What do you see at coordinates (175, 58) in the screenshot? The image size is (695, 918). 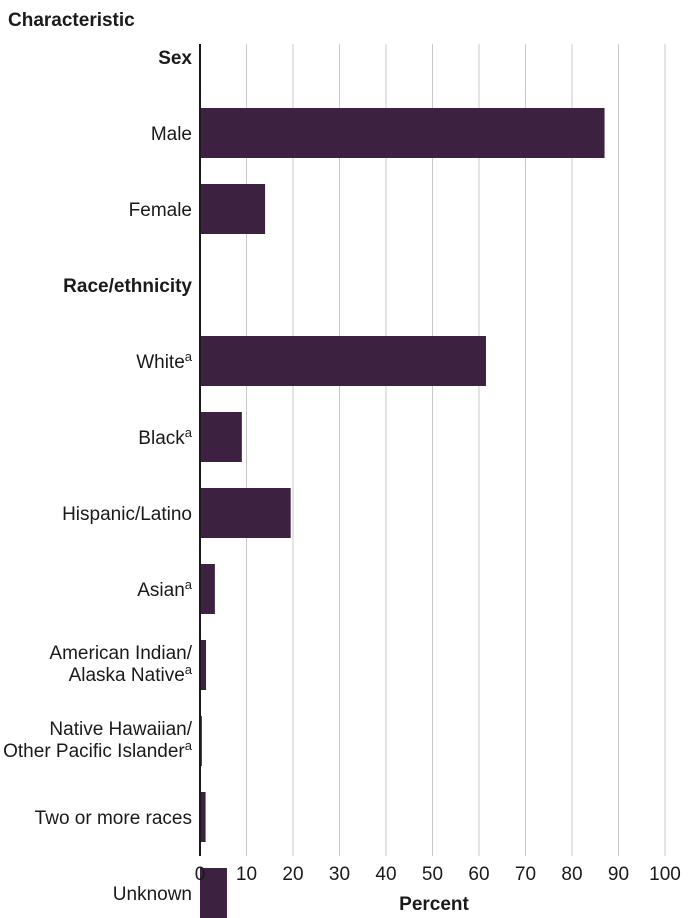 I see `group-label: Sex` at bounding box center [175, 58].